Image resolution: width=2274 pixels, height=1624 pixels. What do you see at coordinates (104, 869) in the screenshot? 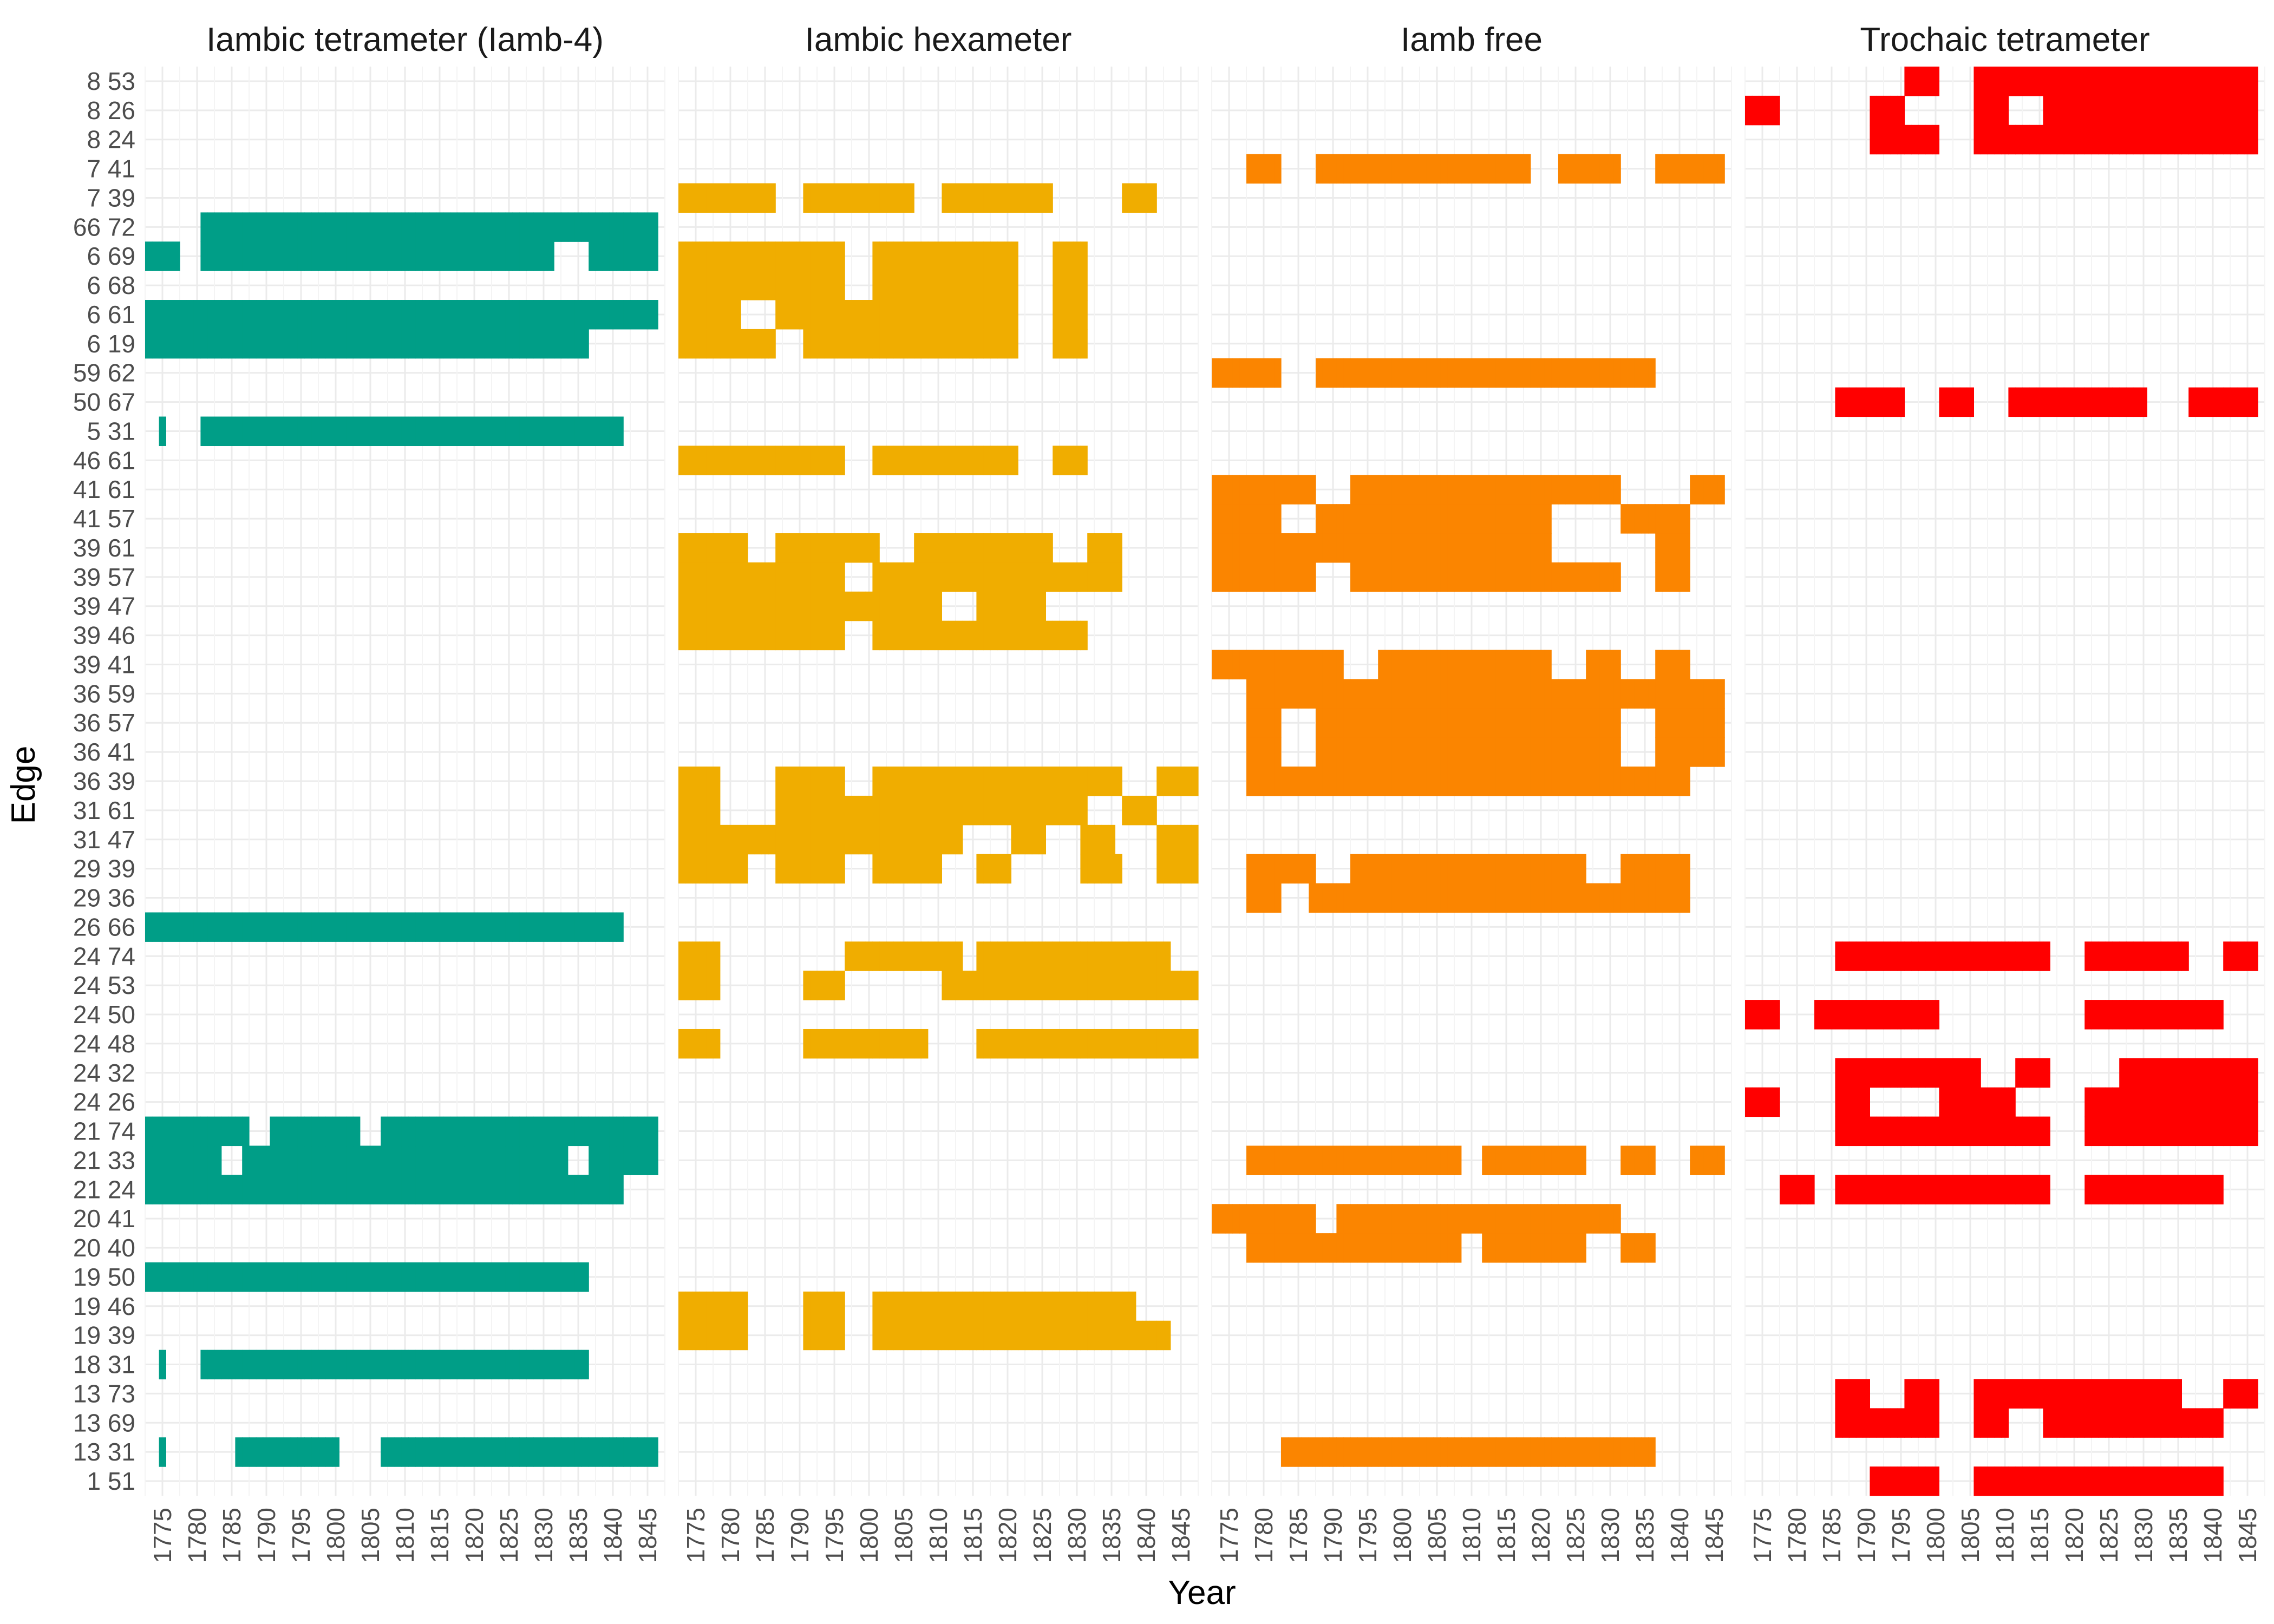
I see `y-tick-label: 29 39` at bounding box center [104, 869].